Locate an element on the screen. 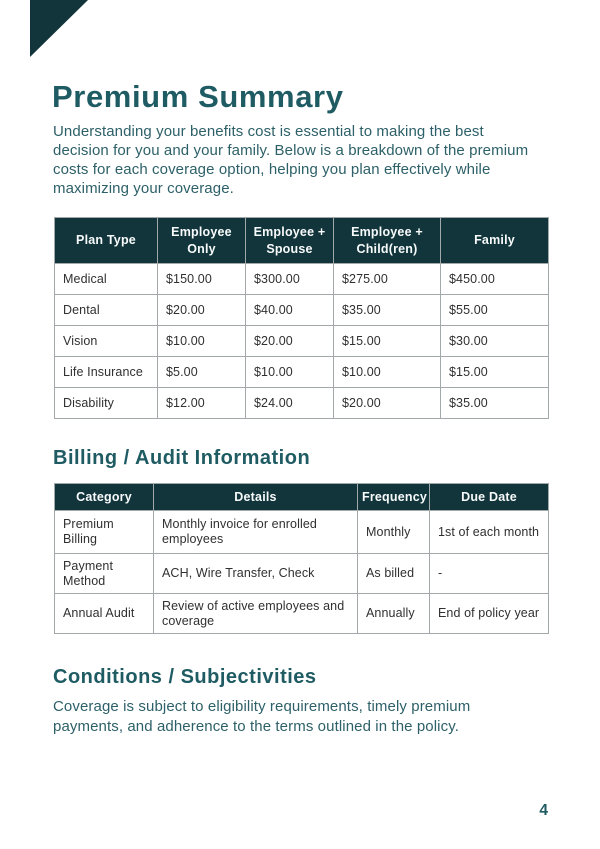 This screenshot has width=600, height=849. column-header-frequency: Frequency is located at coordinates (393, 497).